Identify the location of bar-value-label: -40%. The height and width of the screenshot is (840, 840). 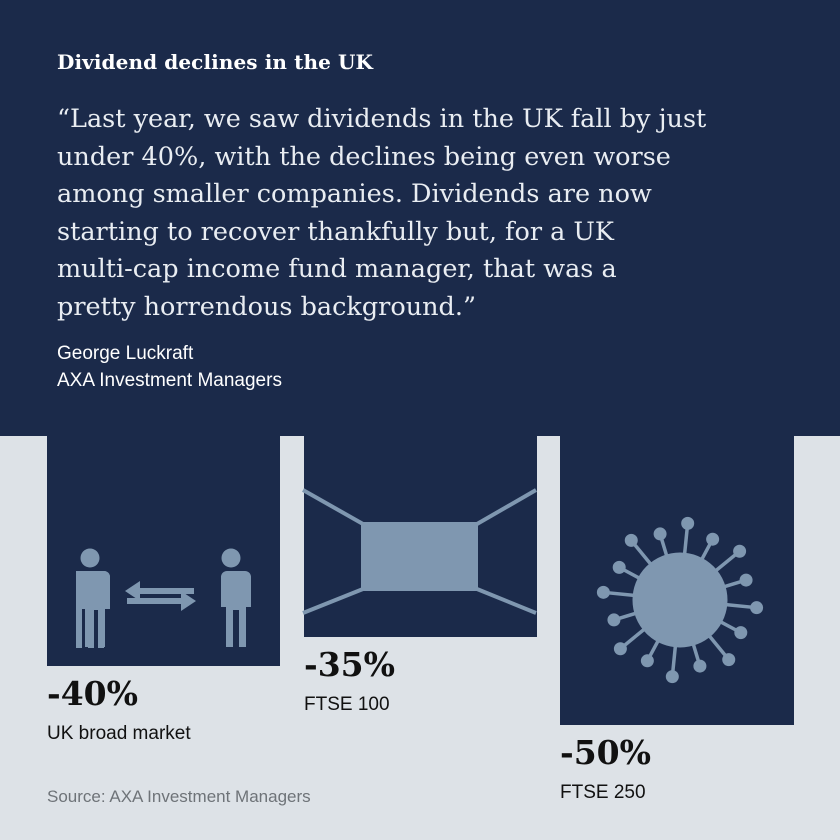
(92, 693).